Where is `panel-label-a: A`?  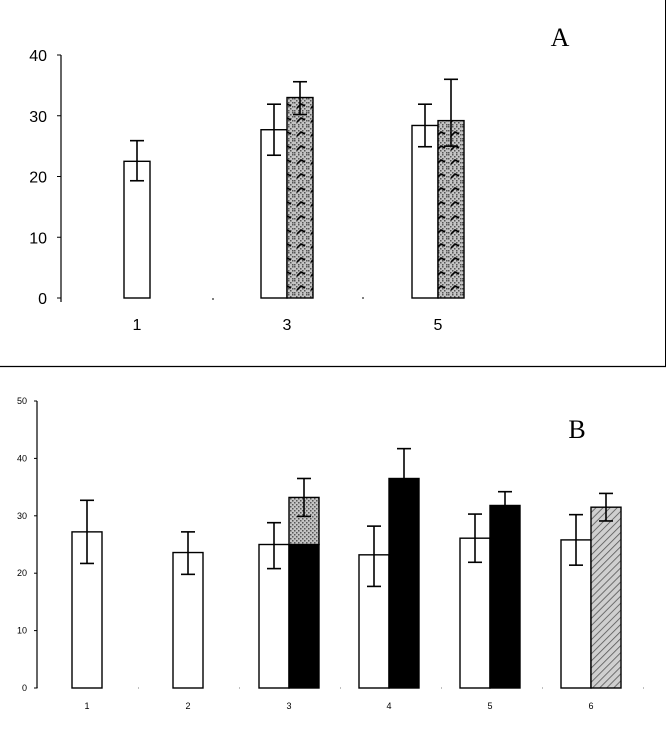
panel-label-a: A is located at coordinates (560, 37).